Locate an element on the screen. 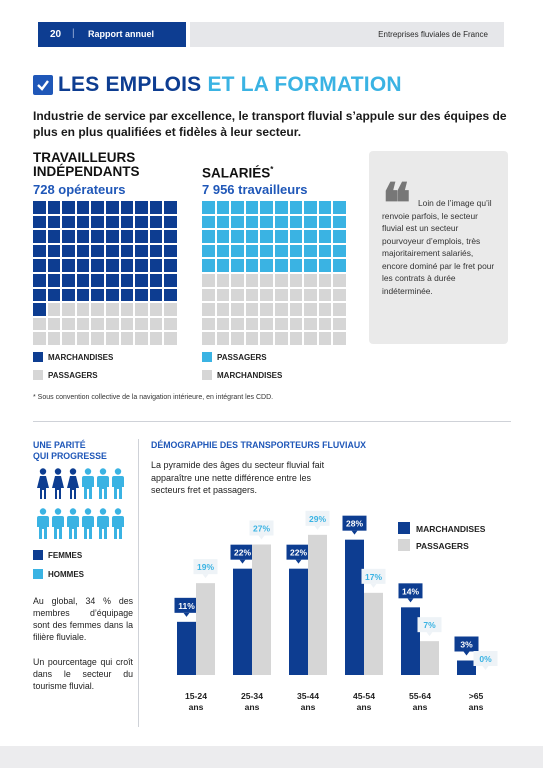 Image resolution: width=543 pixels, height=768 pixels. title-part-1: LES EMPLOIS is located at coordinates (130, 84).